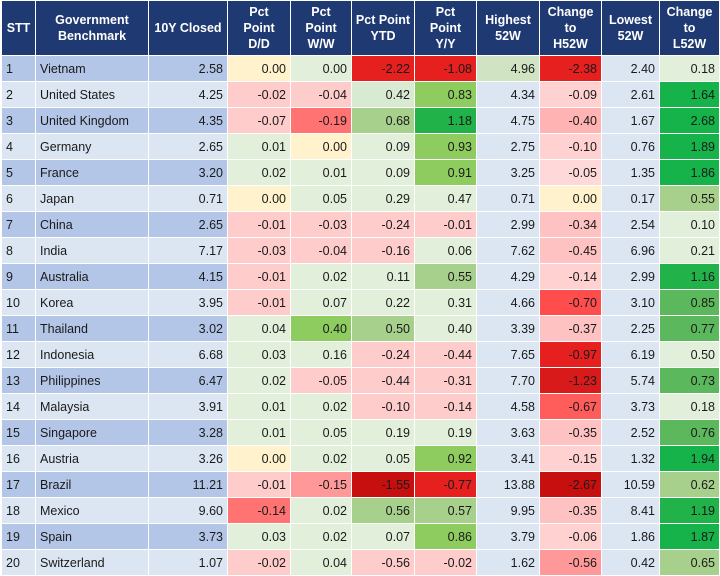  What do you see at coordinates (689, 120) in the screenshot?
I see `cell-change-to-l52w: 2.68` at bounding box center [689, 120].